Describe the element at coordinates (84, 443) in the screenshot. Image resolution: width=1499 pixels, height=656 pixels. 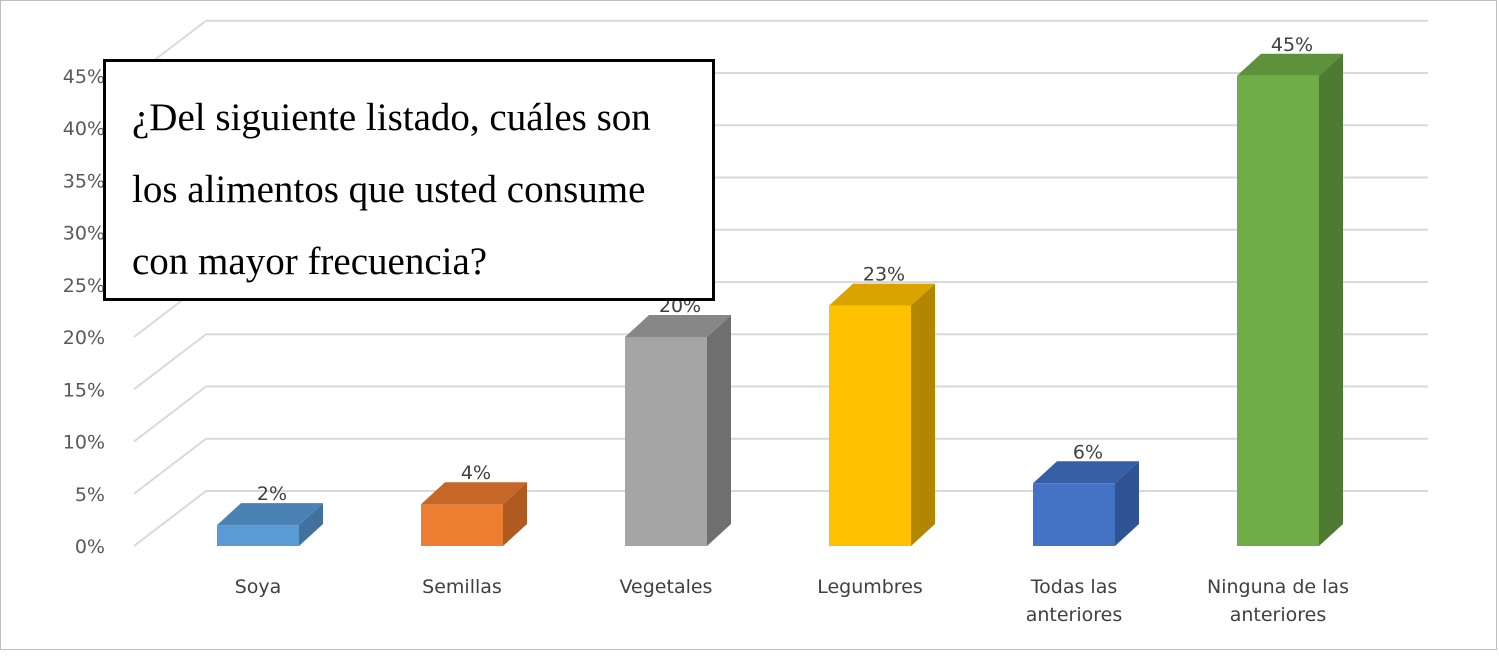
I see `y-tick-label: 10%` at that location.